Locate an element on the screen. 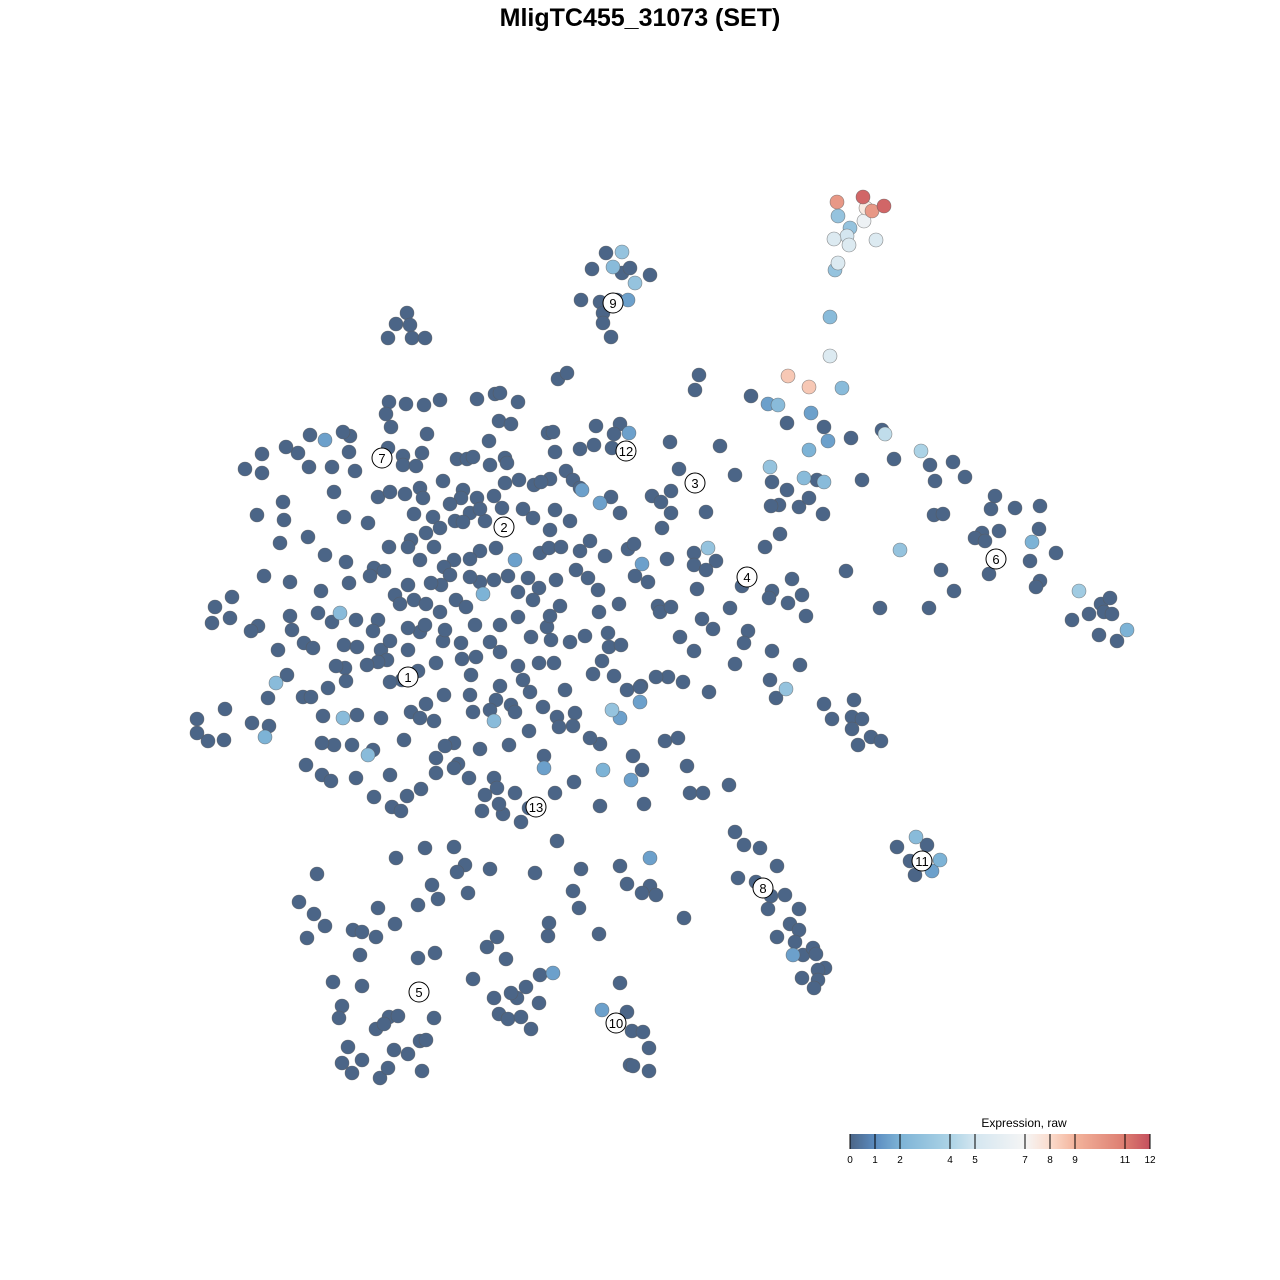 Image resolution: width=1280 pixels, height=1280 pixels. cluster-label: 7 is located at coordinates (382, 458).